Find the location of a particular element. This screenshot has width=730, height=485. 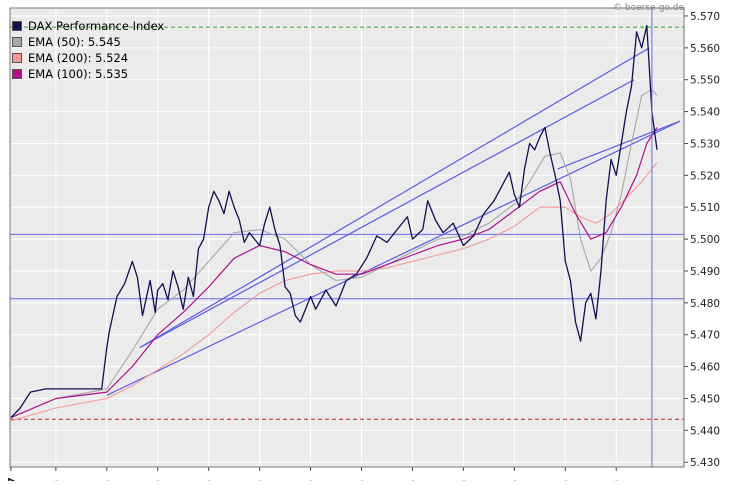

legend-item-ema100: EMA (100): 5.535 is located at coordinates (88, 74).